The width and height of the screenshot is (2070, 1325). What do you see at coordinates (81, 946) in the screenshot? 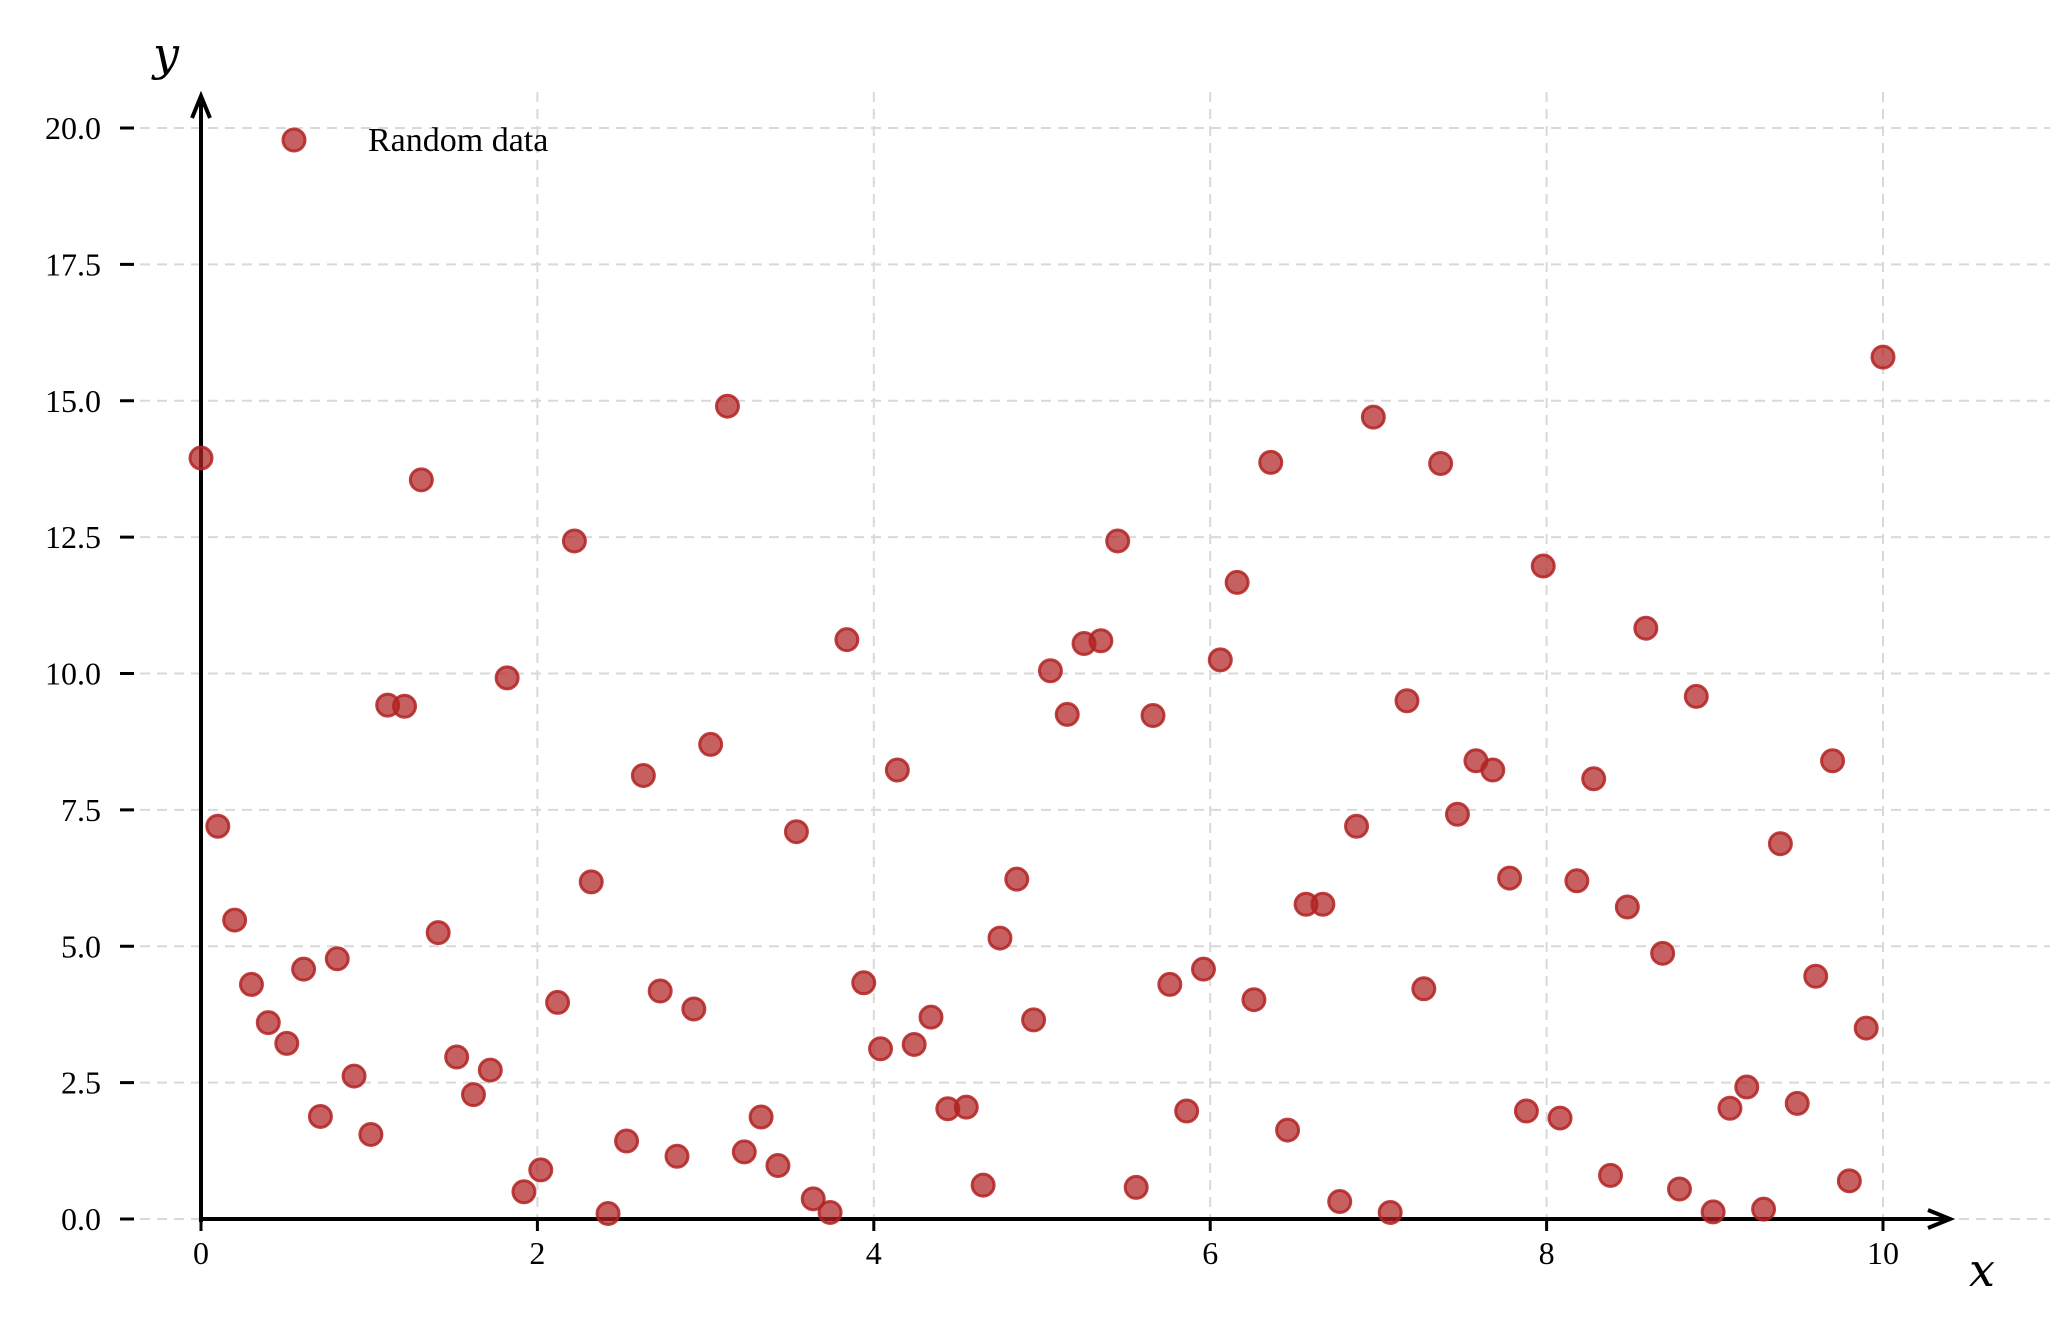
I see `y-tick-label: 5.0` at bounding box center [81, 946].